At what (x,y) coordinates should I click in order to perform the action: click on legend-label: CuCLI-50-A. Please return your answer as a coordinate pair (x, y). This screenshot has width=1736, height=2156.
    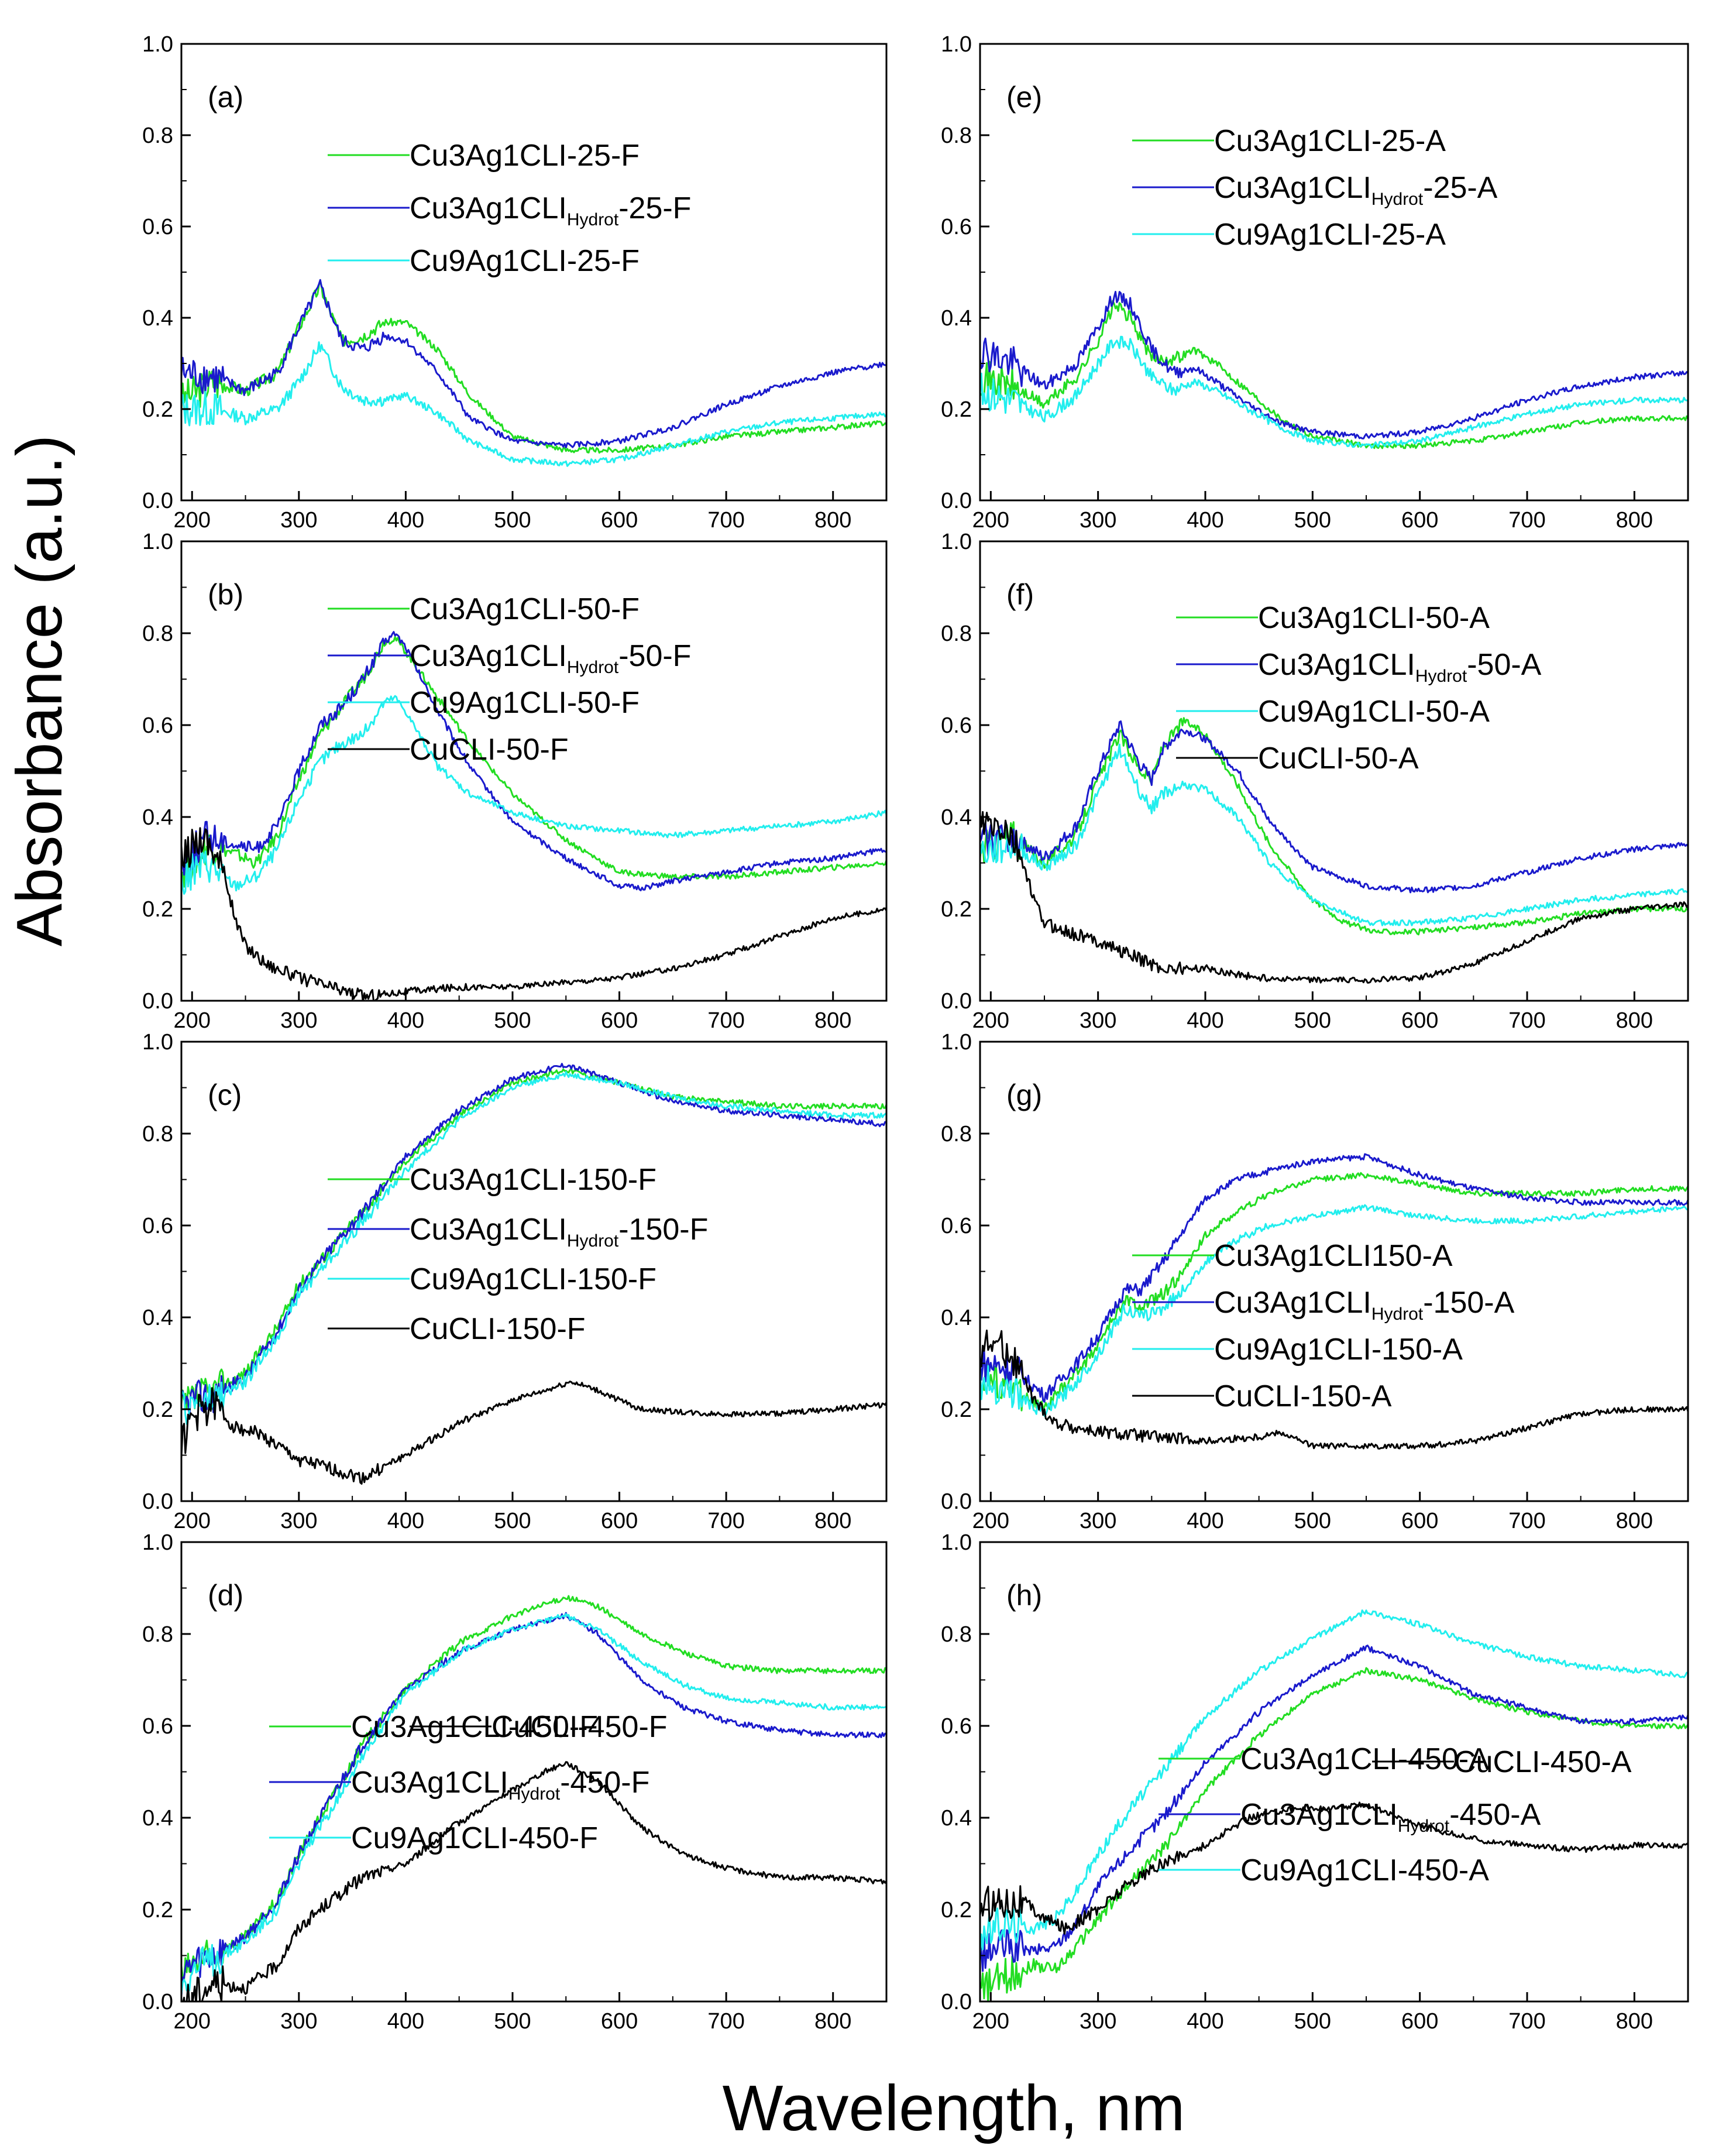
    Looking at the image, I should click on (1338, 758).